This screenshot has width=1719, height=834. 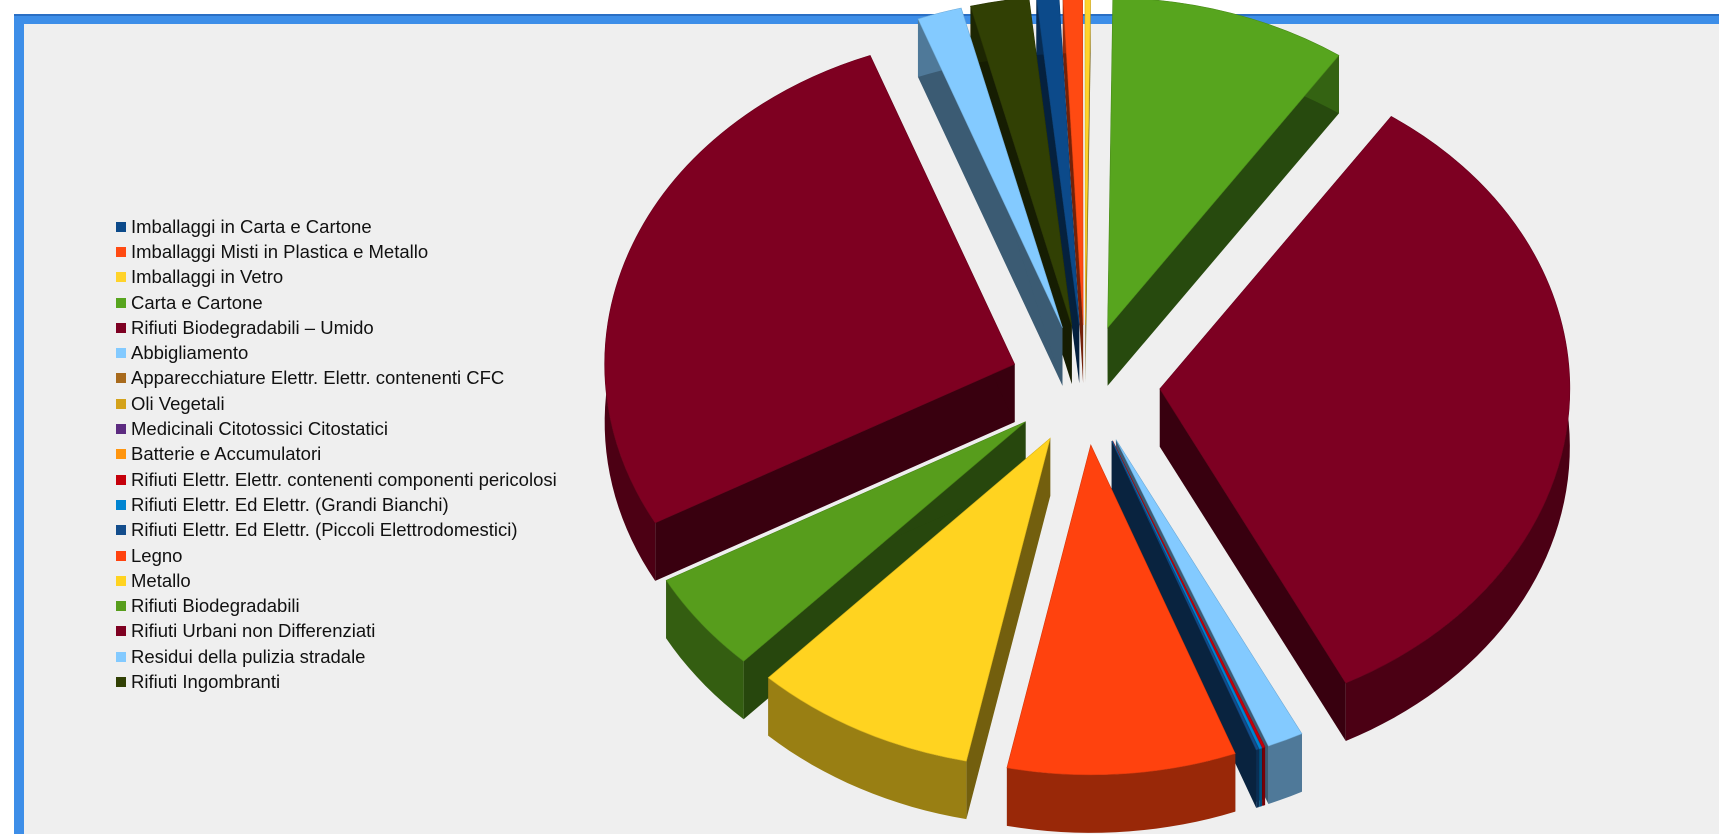 What do you see at coordinates (336, 302) in the screenshot?
I see `legend-item: Carta e Cartone` at bounding box center [336, 302].